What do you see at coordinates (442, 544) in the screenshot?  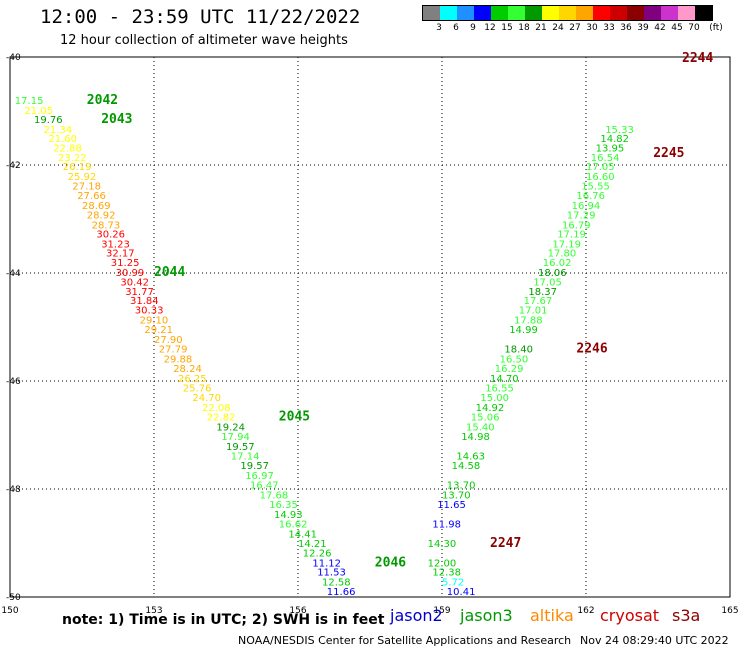 I see `wave-height-value: 14.30` at bounding box center [442, 544].